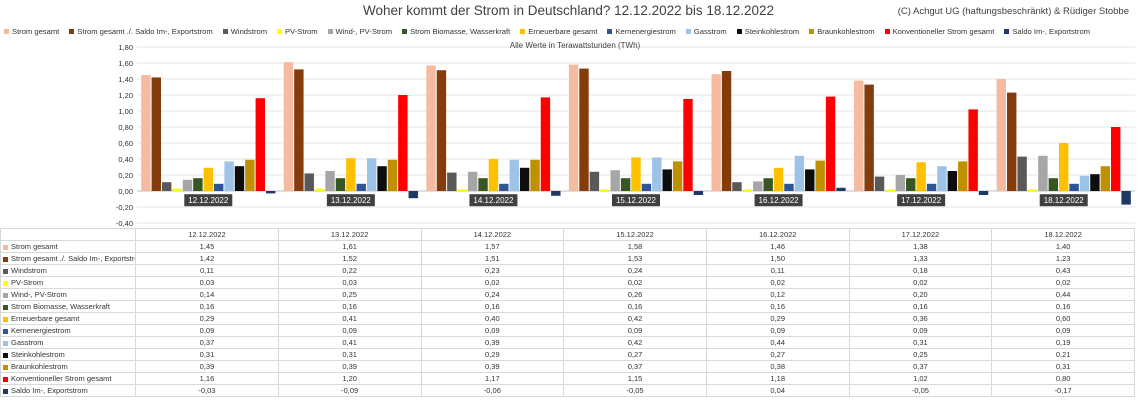 The width and height of the screenshot is (1137, 415). I want to click on legend-label: Saldo Im-, Exportstrom, so click(1051, 31).